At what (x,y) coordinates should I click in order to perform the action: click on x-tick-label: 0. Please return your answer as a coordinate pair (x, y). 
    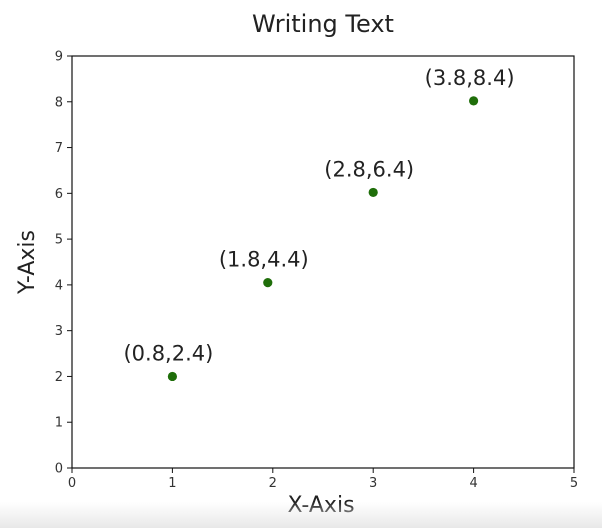
    Looking at the image, I should click on (72, 483).